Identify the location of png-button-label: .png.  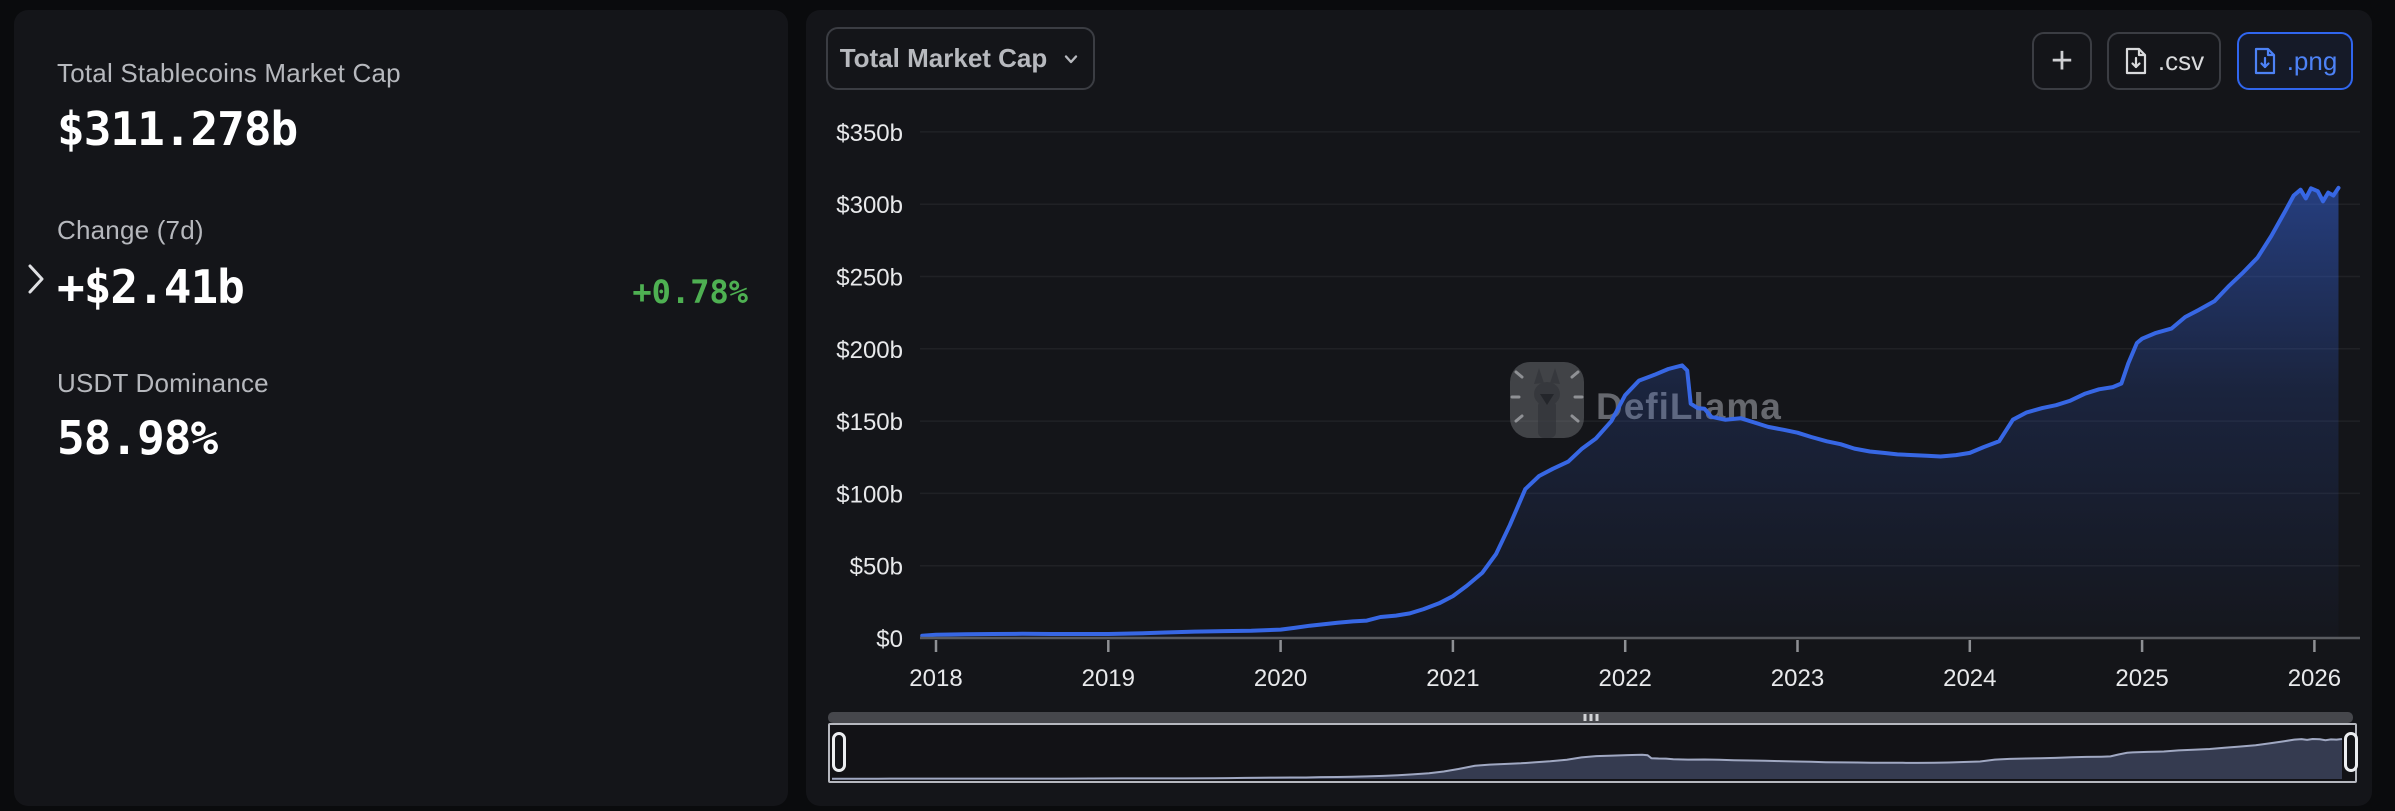
(2312, 60).